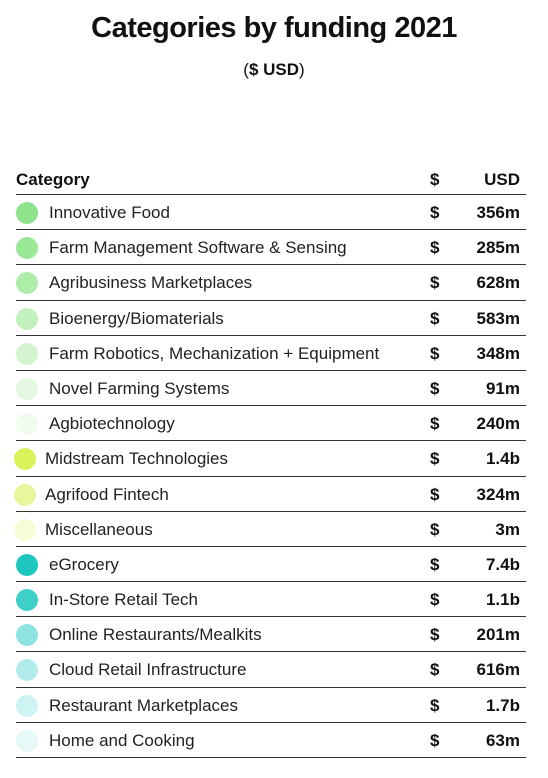 The image size is (548, 778). I want to click on category-label: Bioenergy/Biomaterials, so click(136, 318).